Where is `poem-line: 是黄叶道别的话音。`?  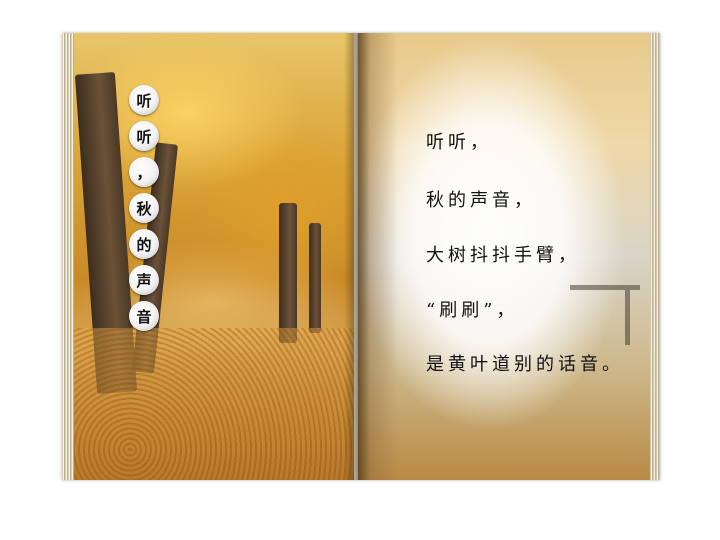 poem-line: 是黄叶道别的话音。 is located at coordinates (525, 364).